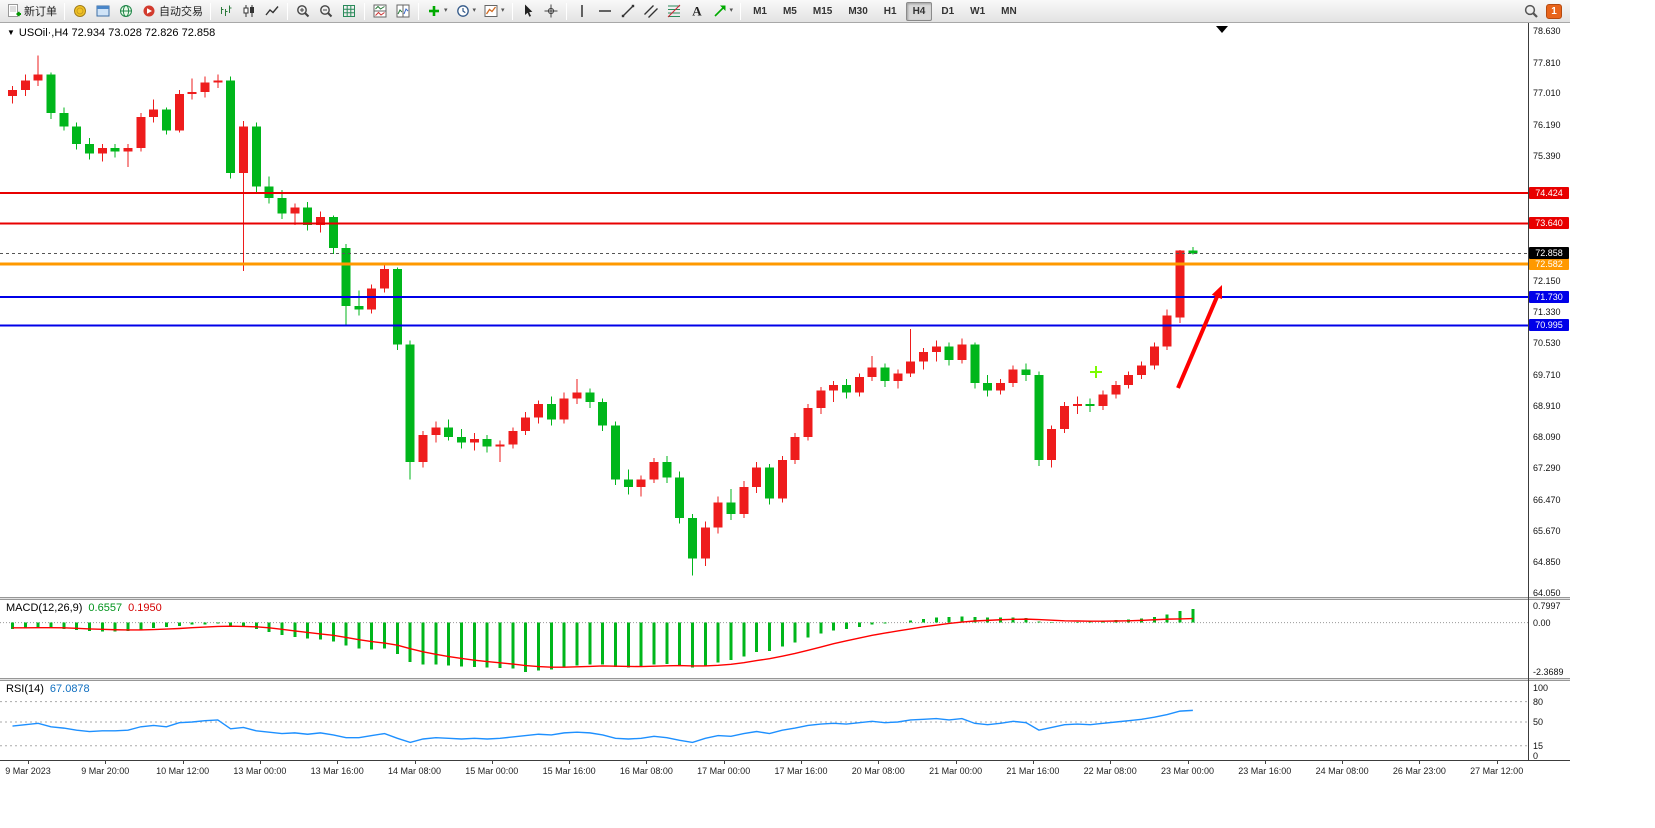 Image resolution: width=1655 pixels, height=828 pixels. What do you see at coordinates (149, 11) in the screenshot?
I see `auto-trading-icon` at bounding box center [149, 11].